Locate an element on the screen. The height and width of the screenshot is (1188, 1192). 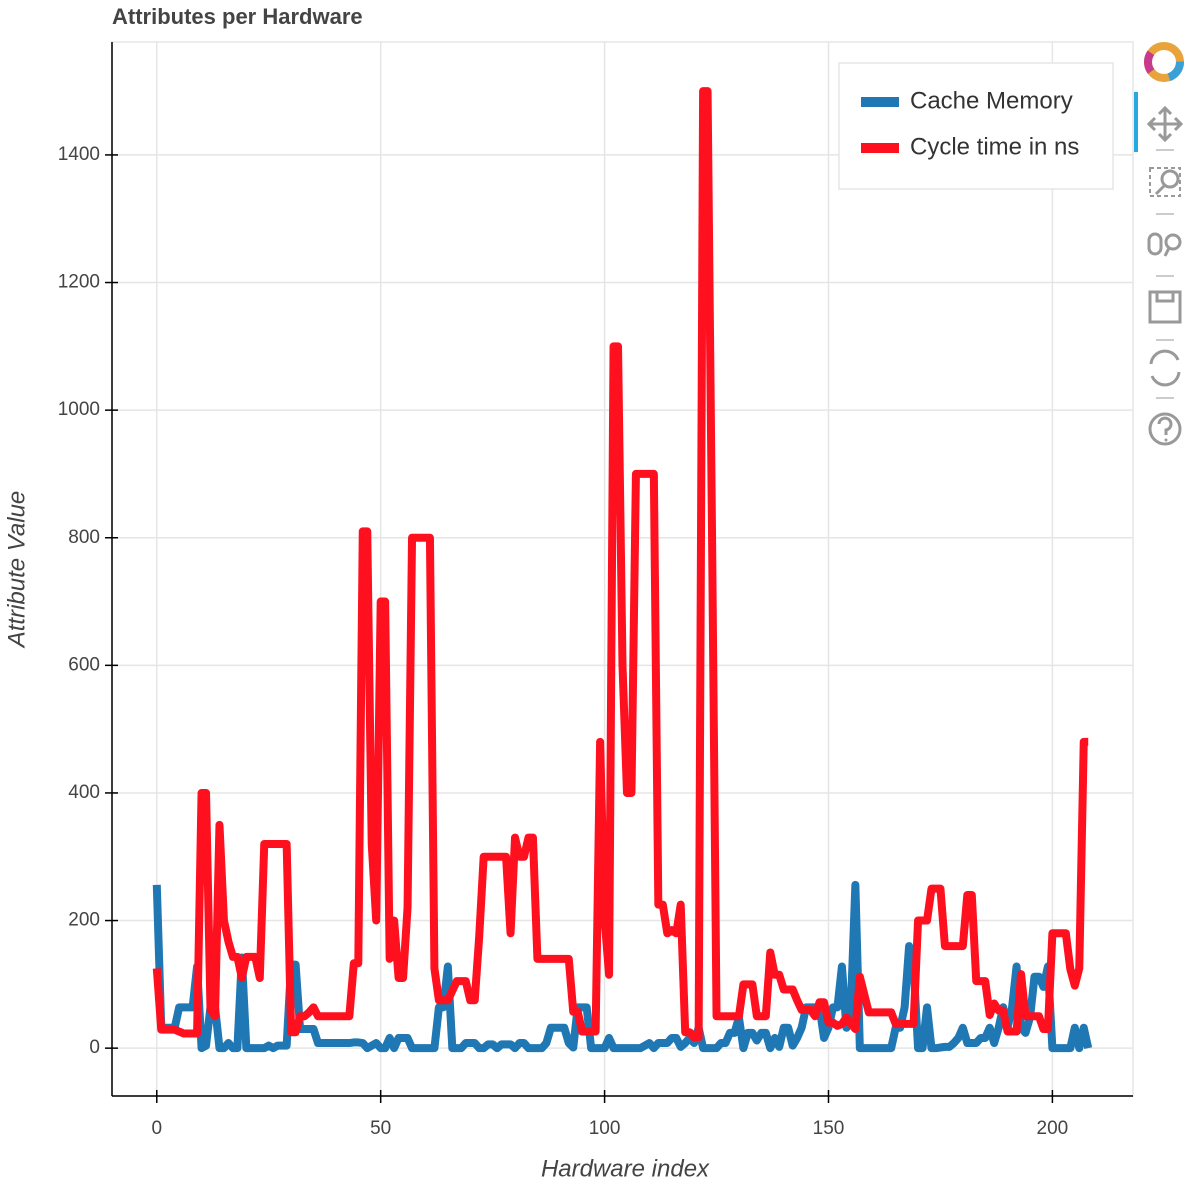
help-tool is located at coordinates (1165, 429).